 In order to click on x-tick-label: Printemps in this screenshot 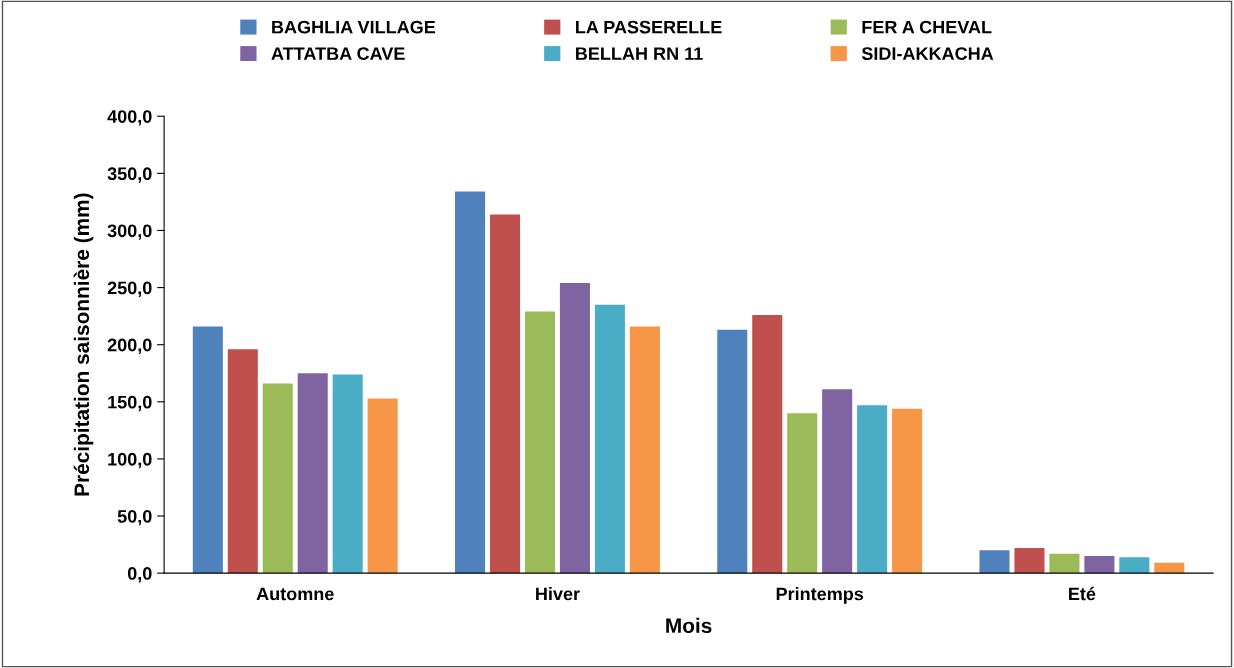, I will do `click(820, 595)`.